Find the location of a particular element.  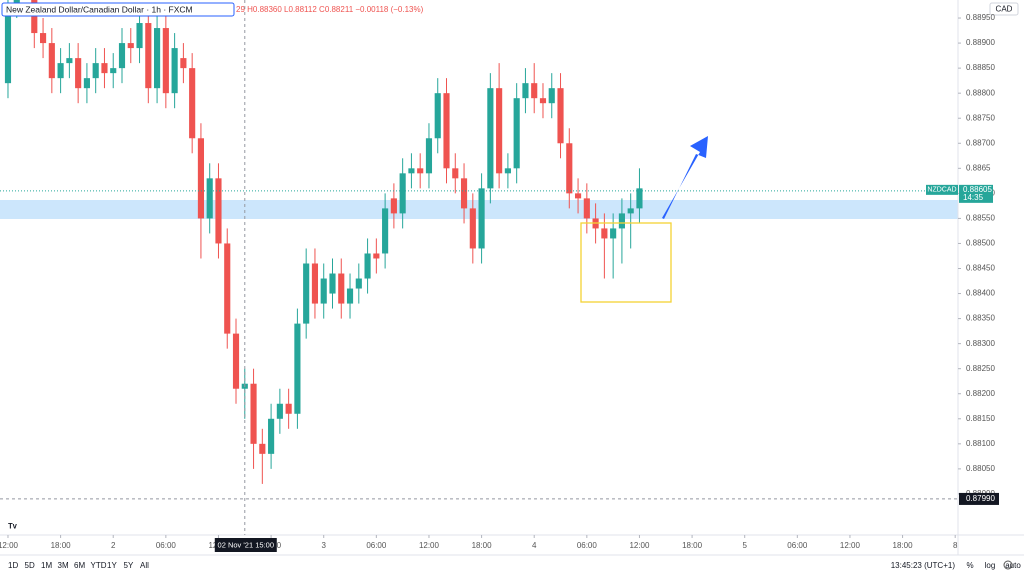

range-button: 5D is located at coordinates (30, 565).